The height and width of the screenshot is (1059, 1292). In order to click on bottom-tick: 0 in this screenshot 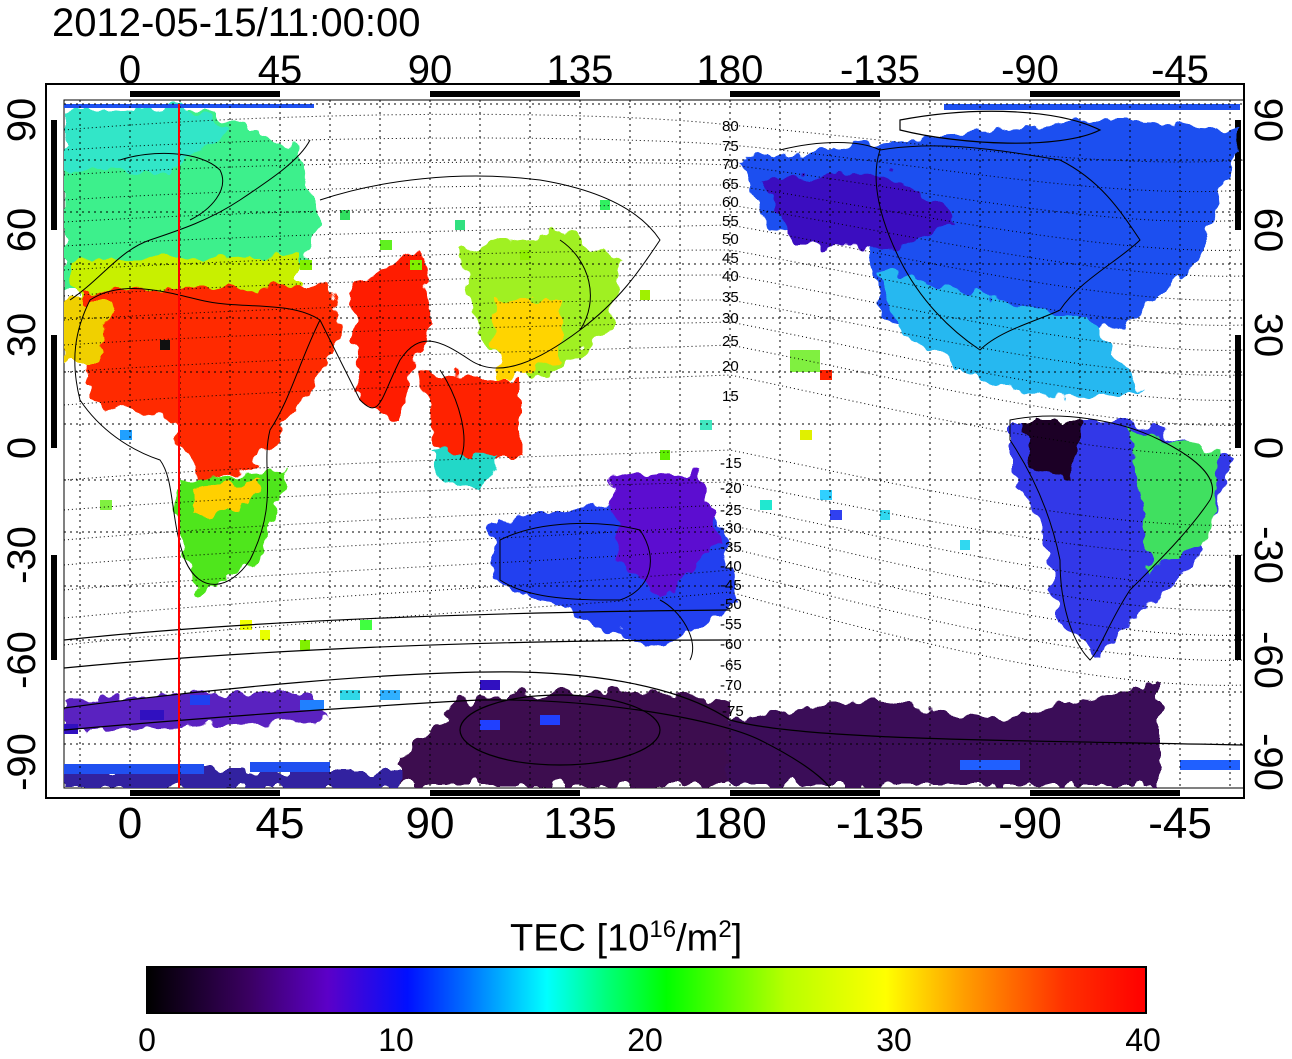, I will do `click(130, 823)`.